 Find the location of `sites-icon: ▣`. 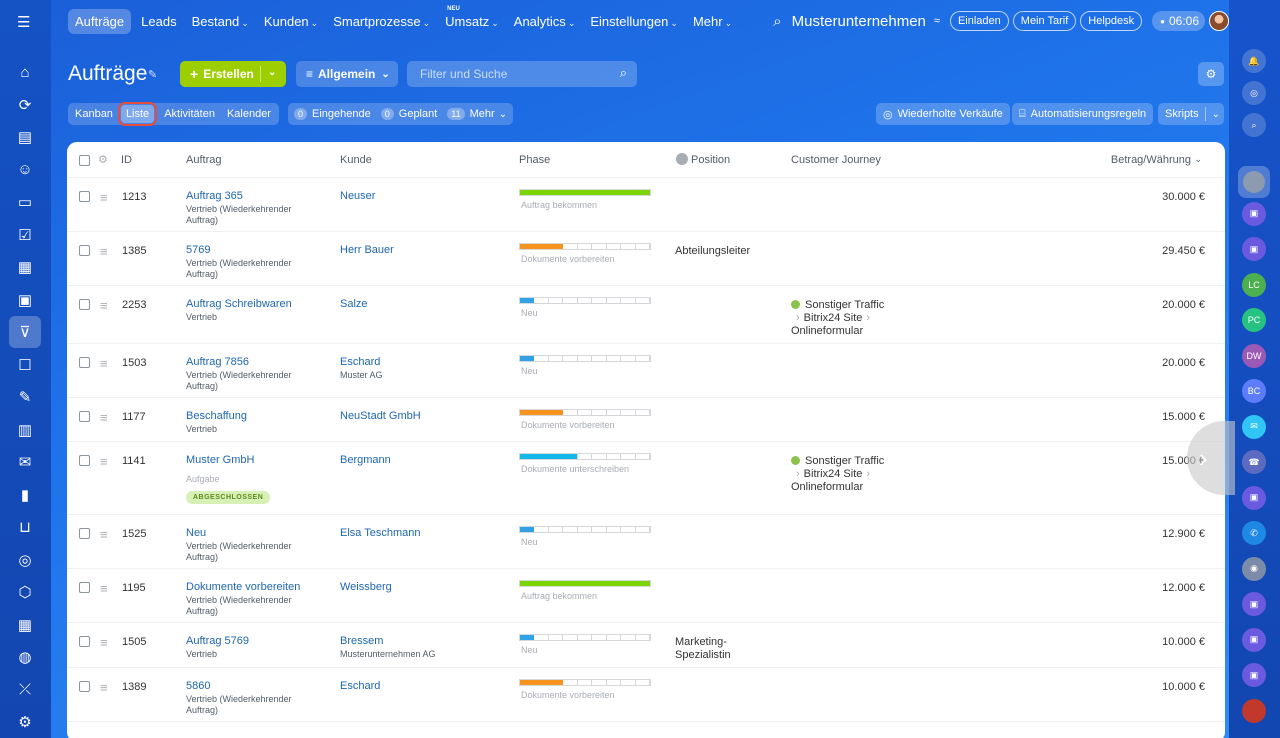

sites-icon: ▣ is located at coordinates (25, 300).